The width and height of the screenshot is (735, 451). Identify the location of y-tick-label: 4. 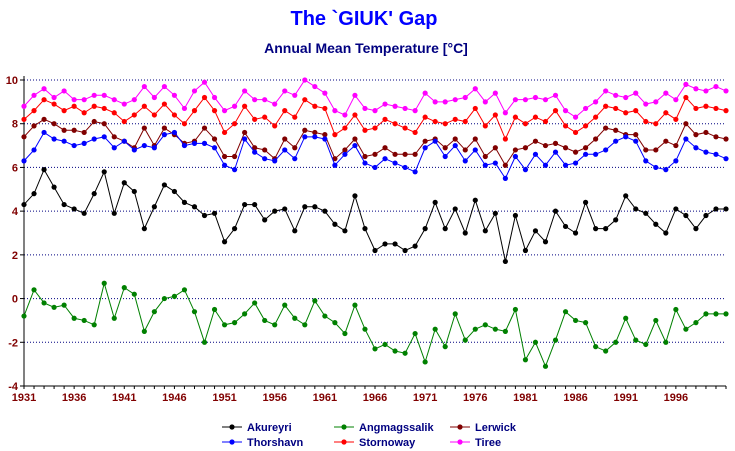
(15, 212).